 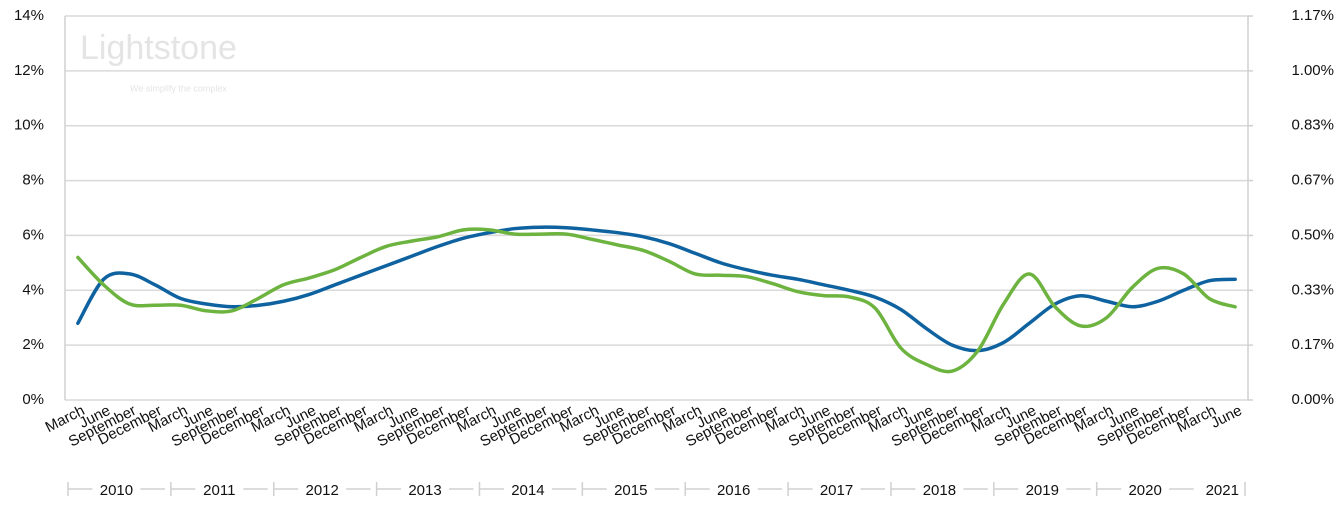 I want to click on y-tick-label: 6%, so click(x=33, y=234).